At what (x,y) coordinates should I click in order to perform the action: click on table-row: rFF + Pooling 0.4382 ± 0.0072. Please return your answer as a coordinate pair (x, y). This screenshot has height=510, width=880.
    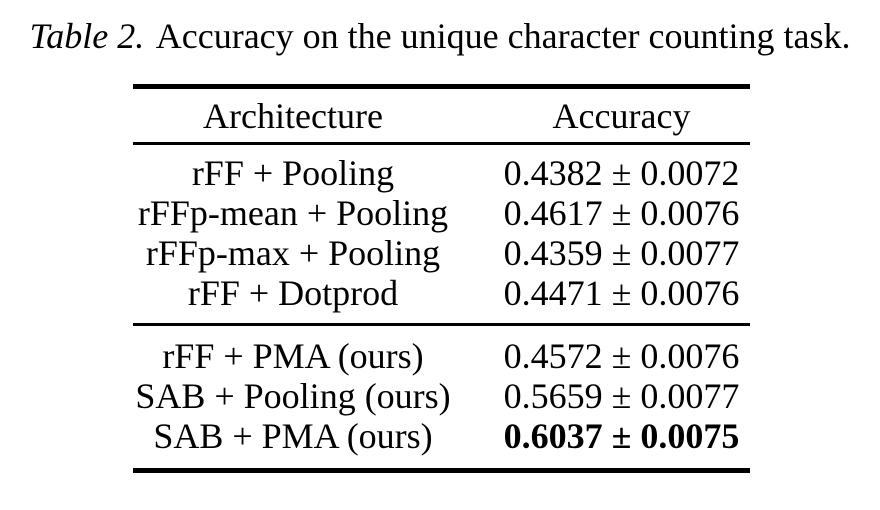
    Looking at the image, I should click on (441, 173).